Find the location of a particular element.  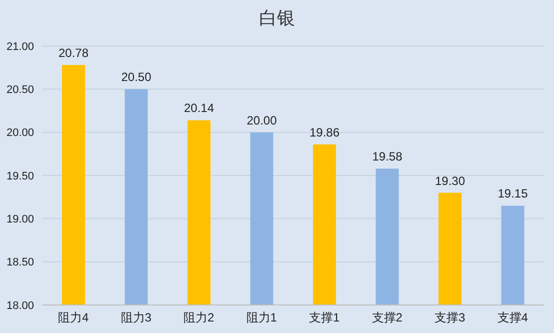

data-label: 19.58 is located at coordinates (387, 157).